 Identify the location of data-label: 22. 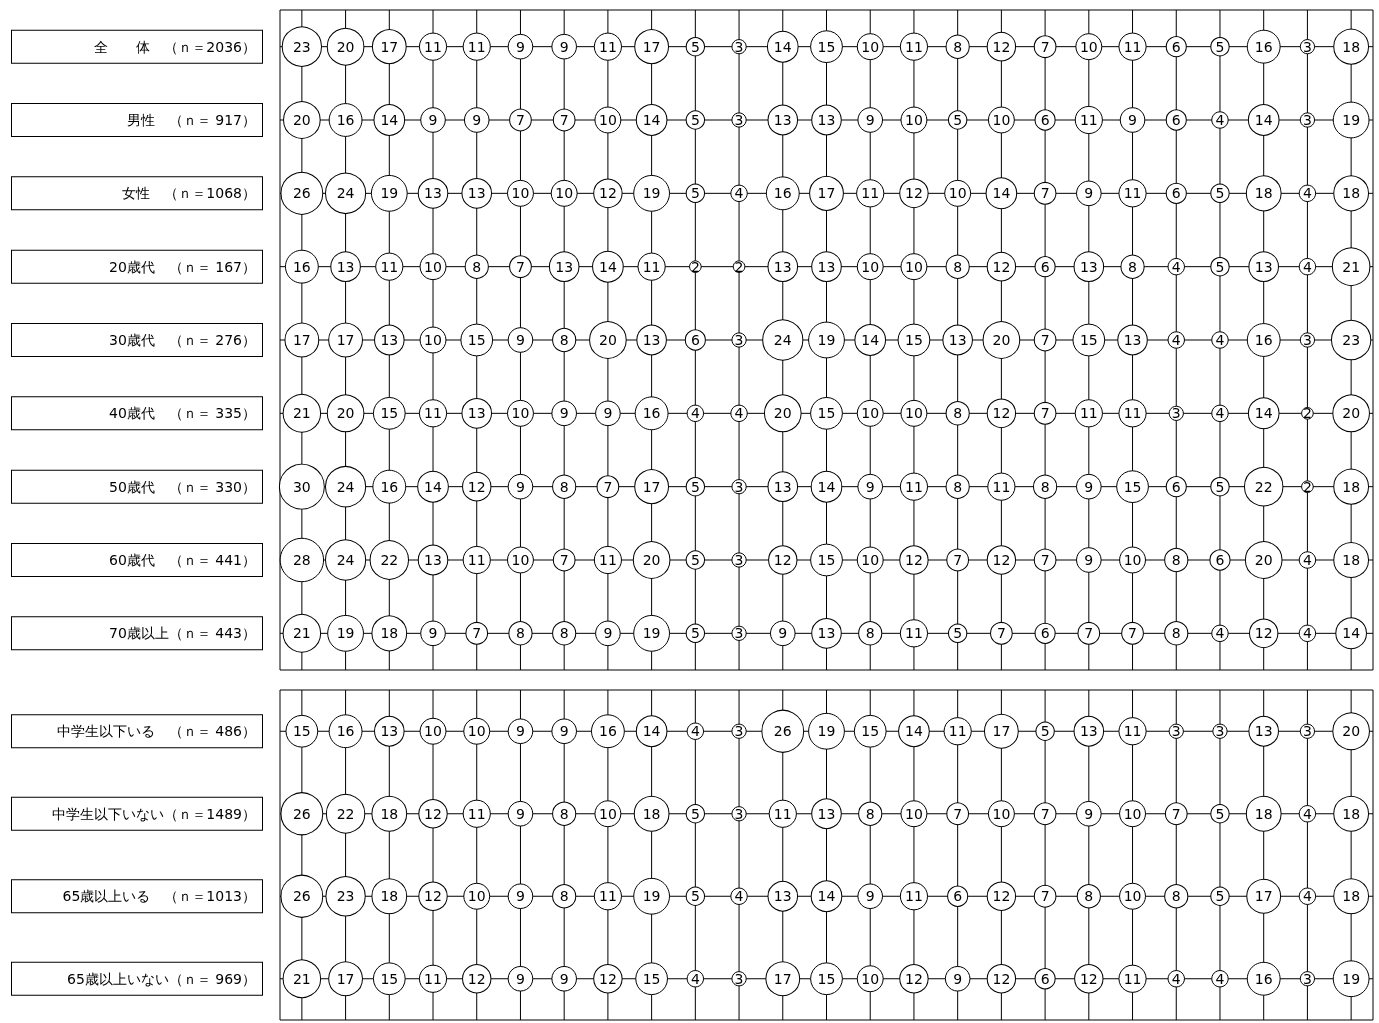
(1263, 486).